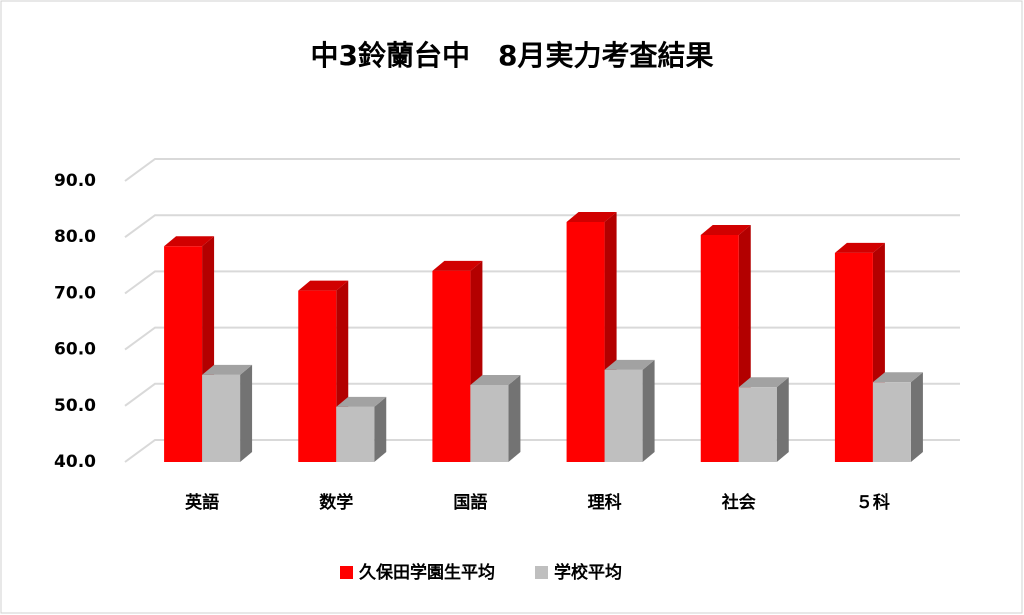 Image resolution: width=1024 pixels, height=615 pixels. Describe the element at coordinates (75, 350) in the screenshot. I see `y-tick-label: 60.0` at that location.